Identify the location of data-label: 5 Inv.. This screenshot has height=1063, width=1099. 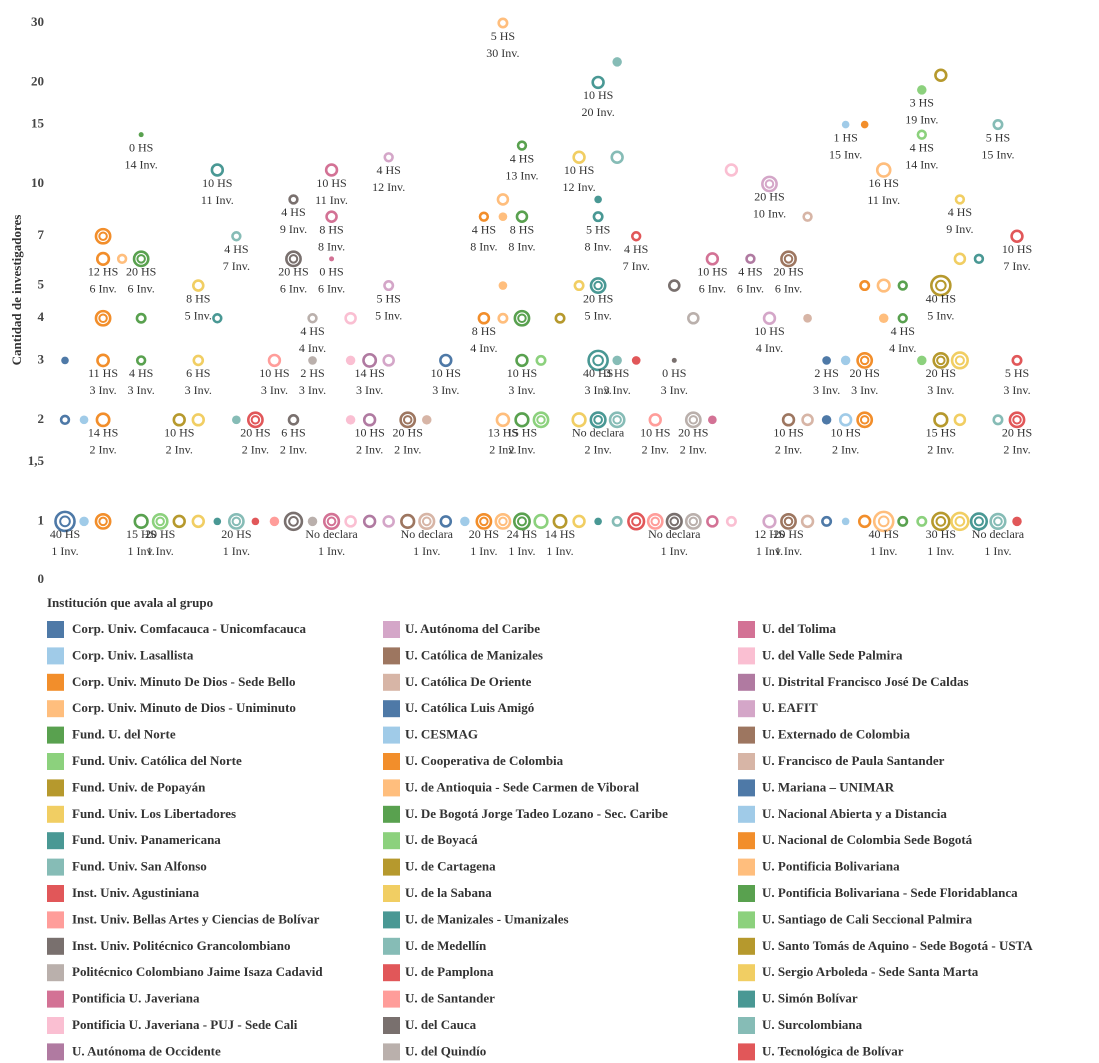
(198, 315).